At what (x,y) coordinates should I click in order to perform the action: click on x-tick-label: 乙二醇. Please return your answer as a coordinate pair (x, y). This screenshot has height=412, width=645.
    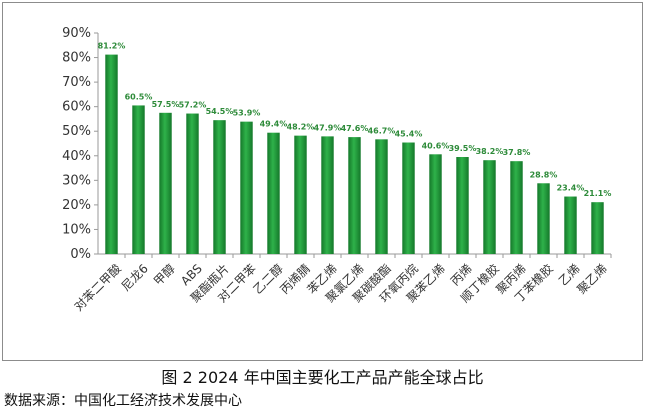
    Looking at the image, I should click on (268, 279).